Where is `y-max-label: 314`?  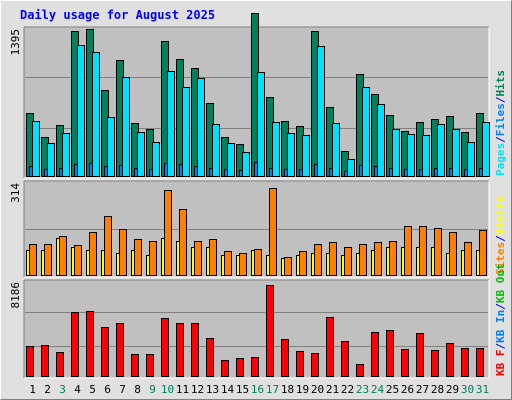
y-max-label: 314 is located at coordinates (15, 193).